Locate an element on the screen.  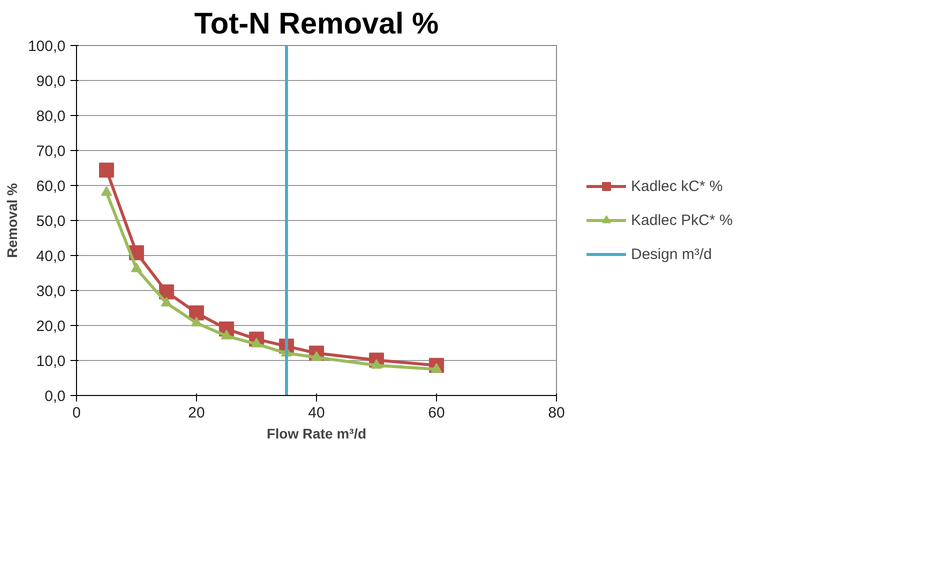
x-tick-label: 40 is located at coordinates (316, 413).